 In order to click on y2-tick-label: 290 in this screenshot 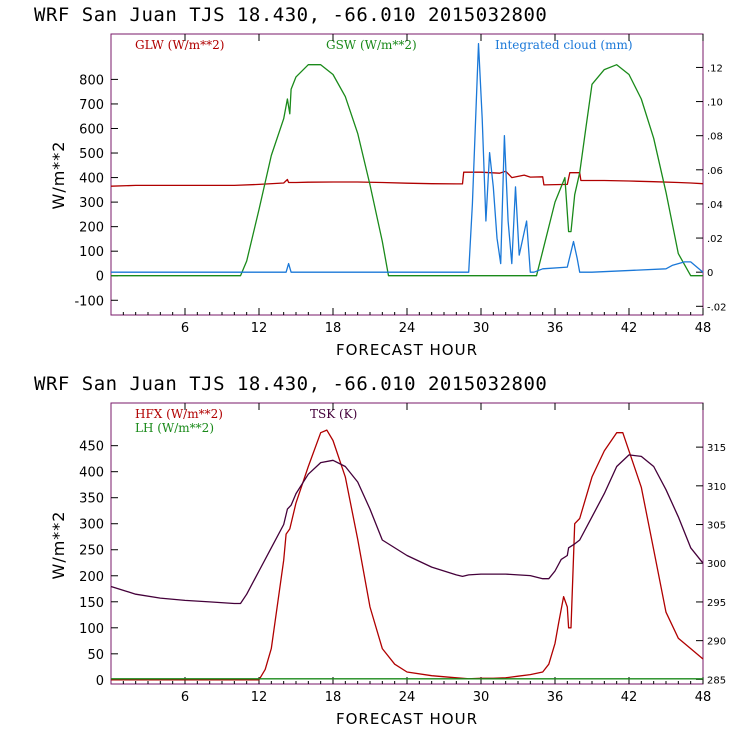, I will do `click(716, 642)`.